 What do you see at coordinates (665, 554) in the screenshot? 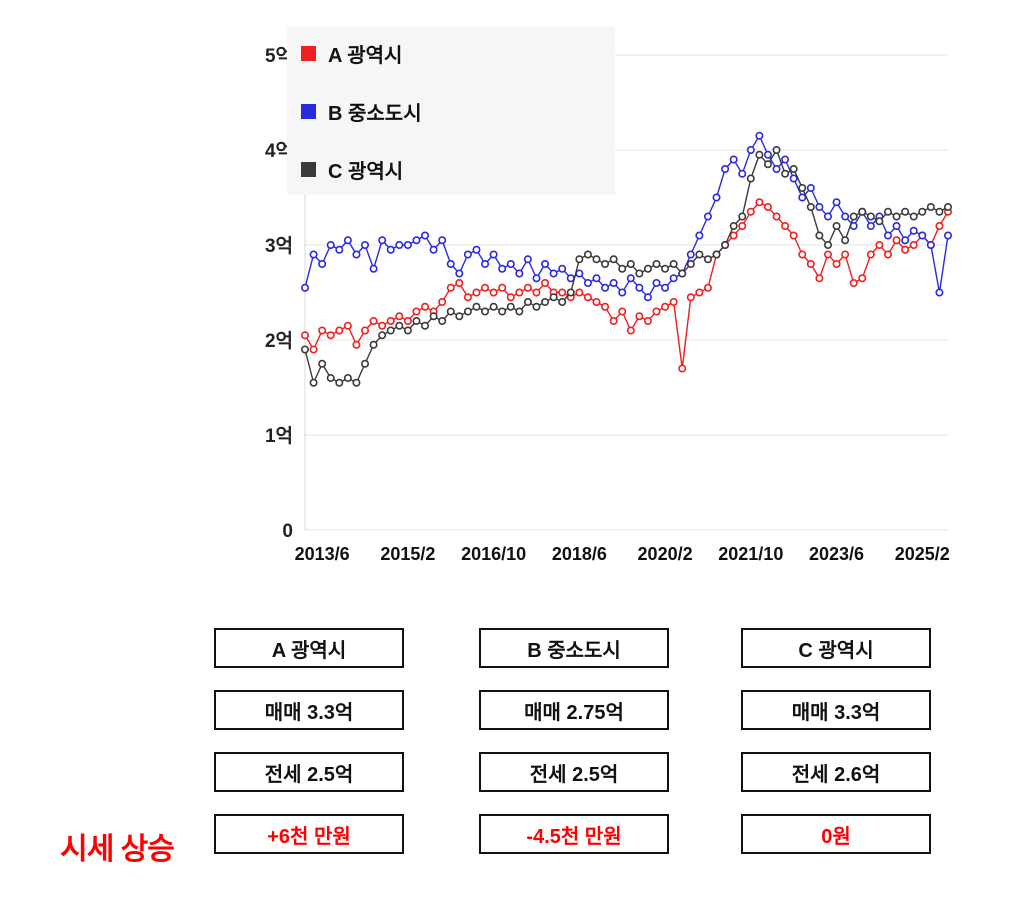
I see `svg-text: 2020/2` at bounding box center [665, 554].